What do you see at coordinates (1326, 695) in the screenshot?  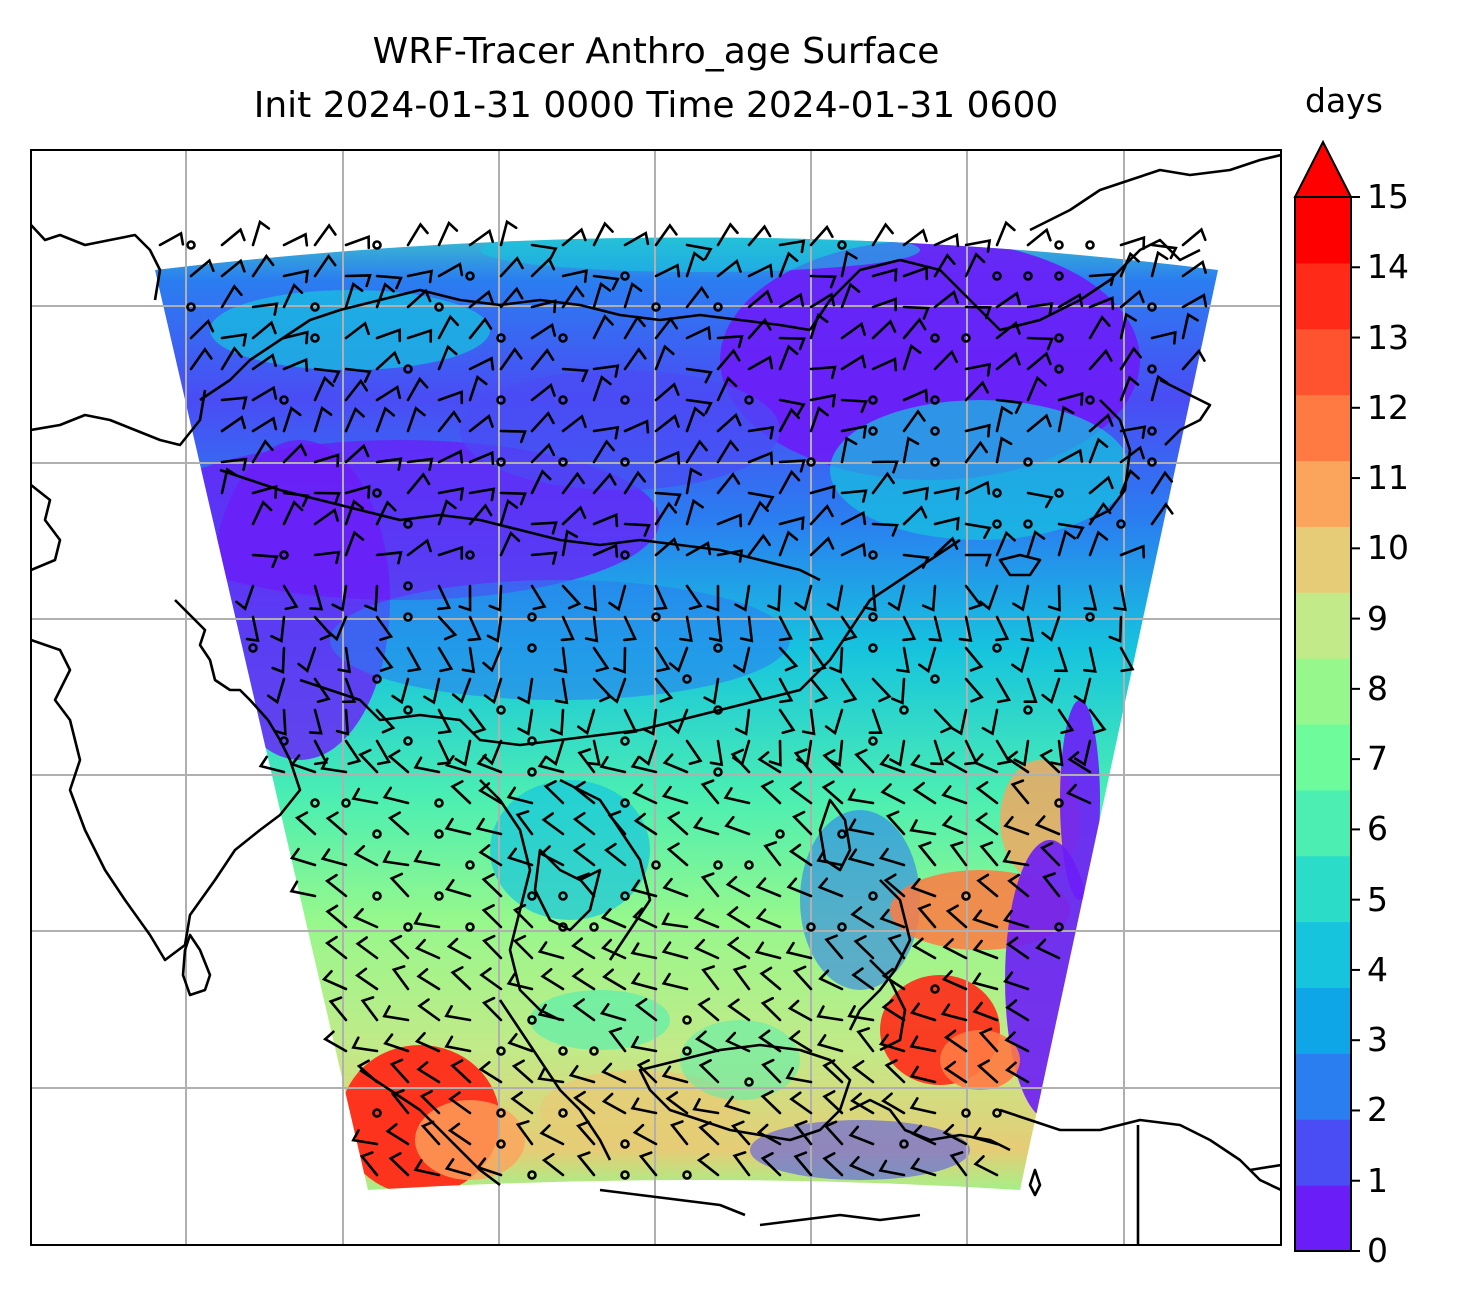 I see `colorbar` at bounding box center [1326, 695].